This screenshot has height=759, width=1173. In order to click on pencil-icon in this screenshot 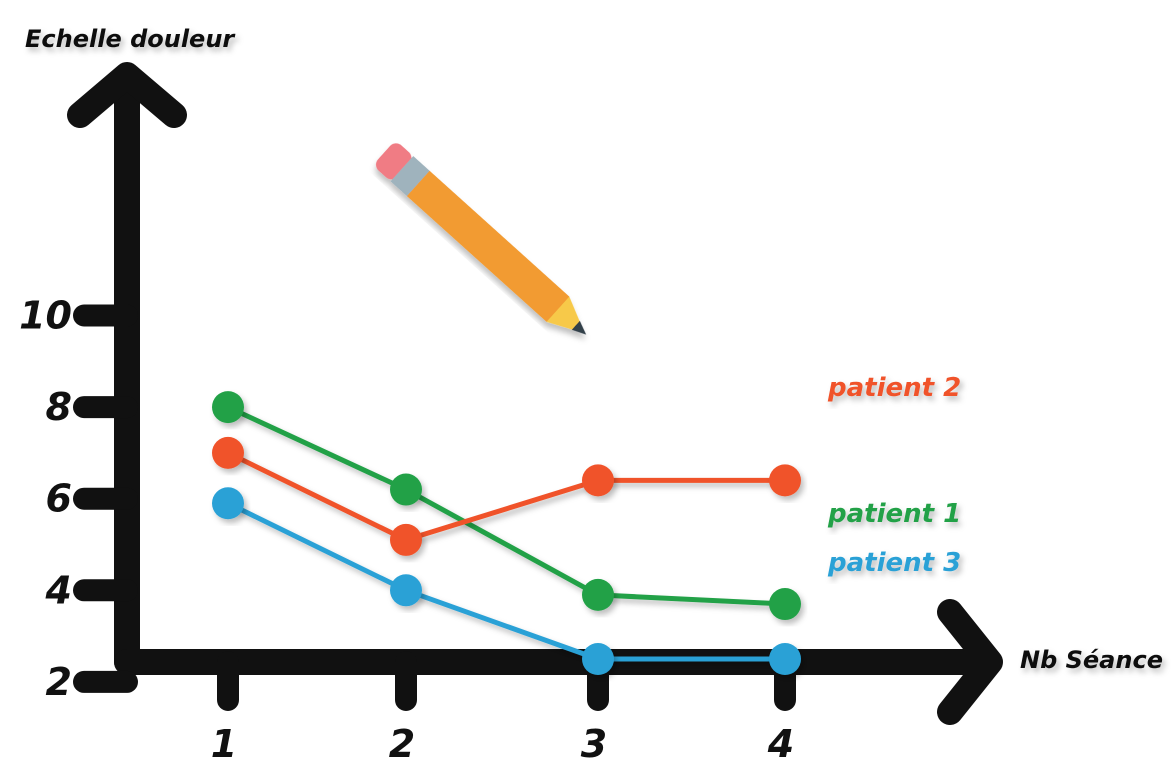, I will do `click(481, 239)`.